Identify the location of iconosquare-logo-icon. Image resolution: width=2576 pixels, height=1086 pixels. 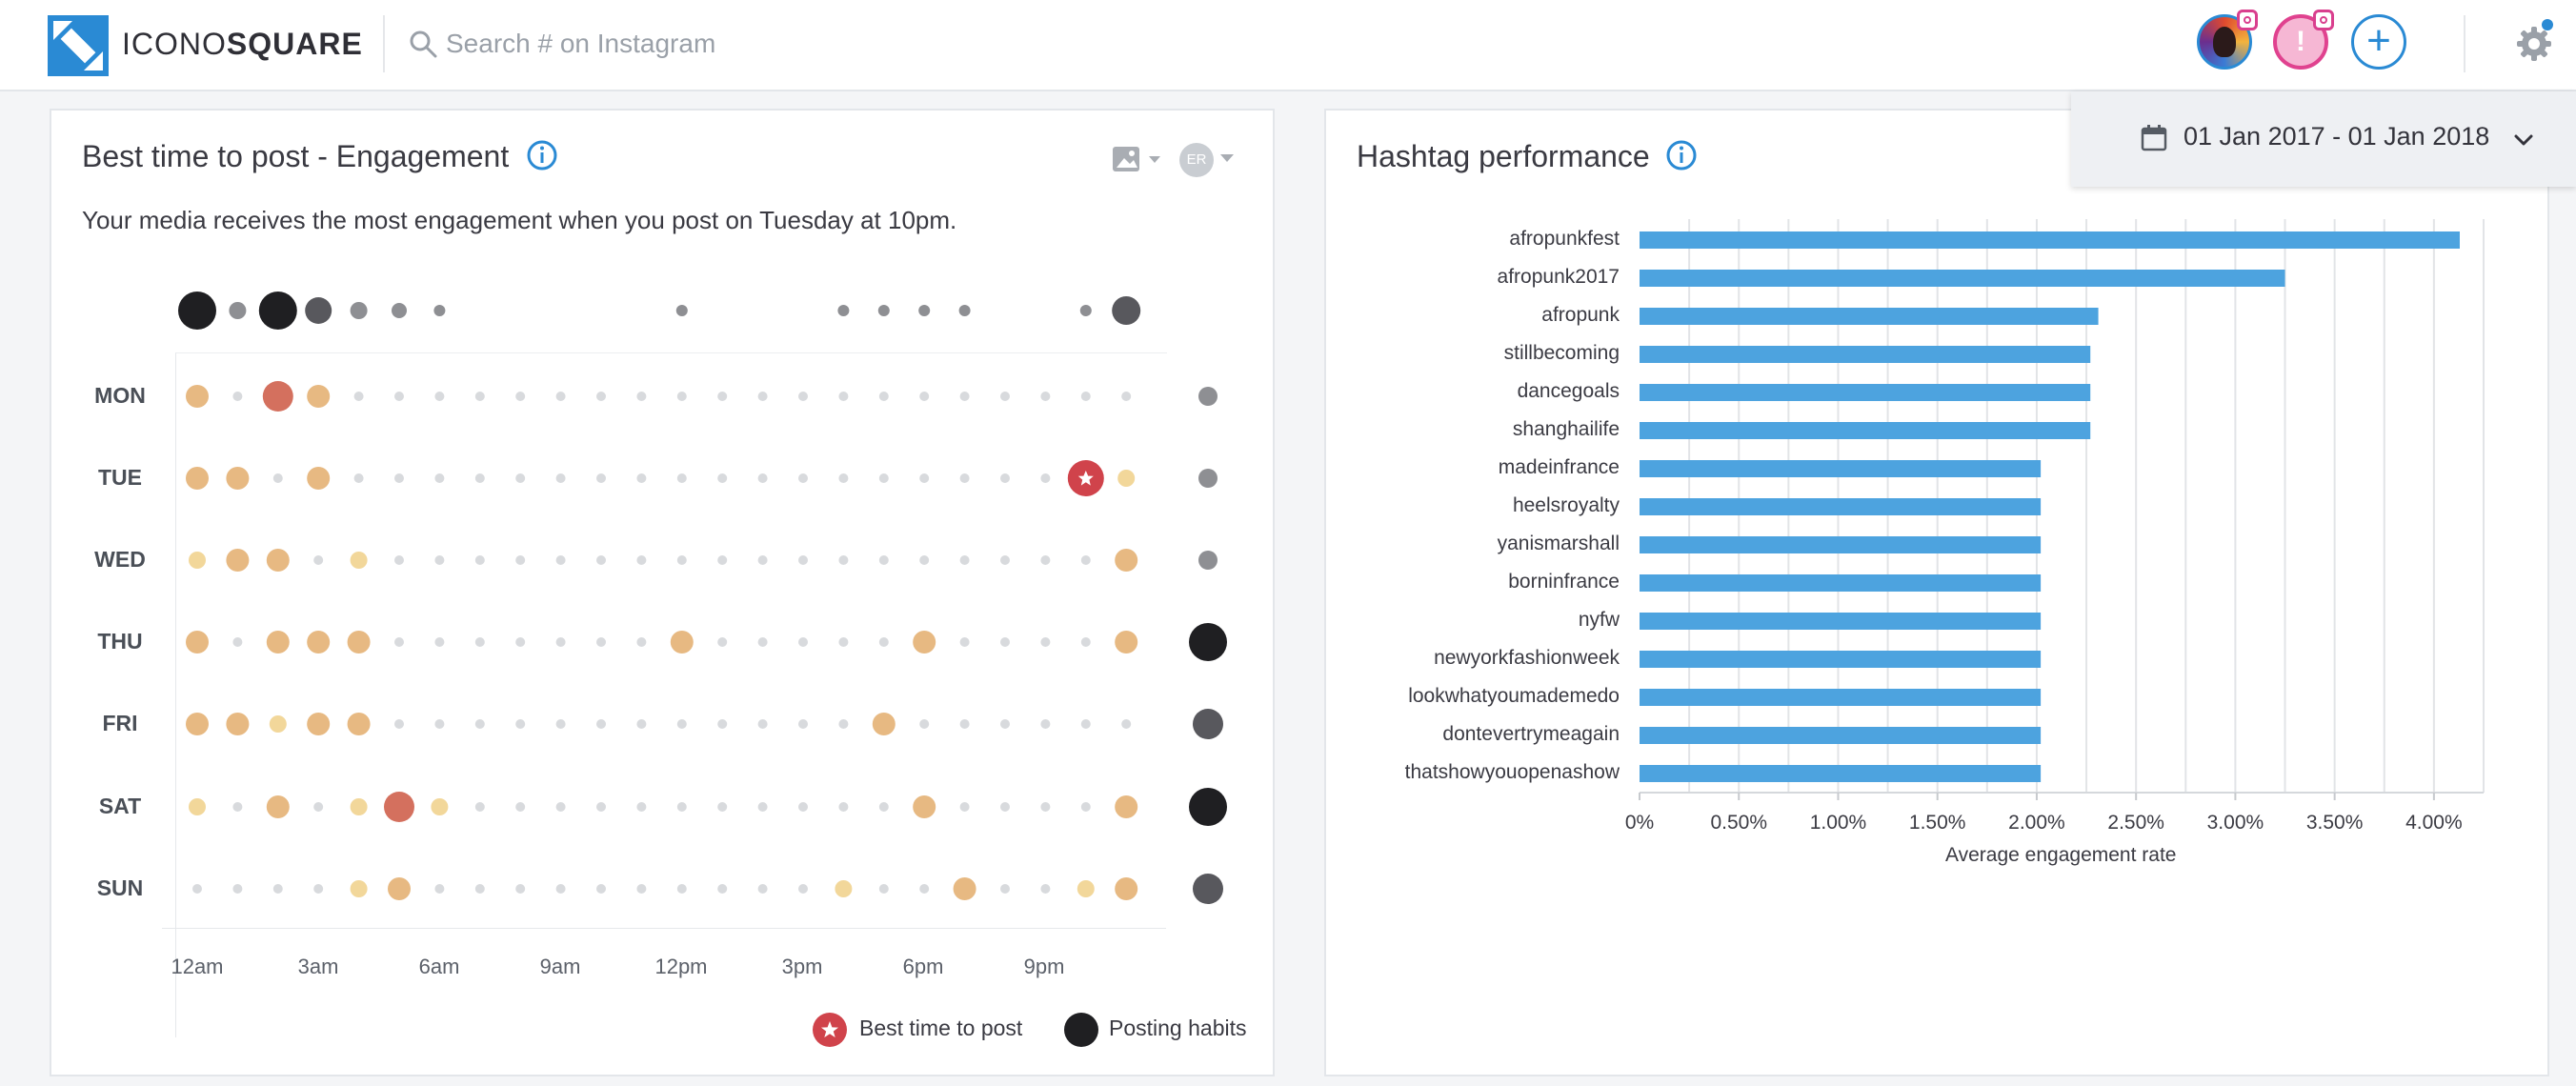
(78, 45).